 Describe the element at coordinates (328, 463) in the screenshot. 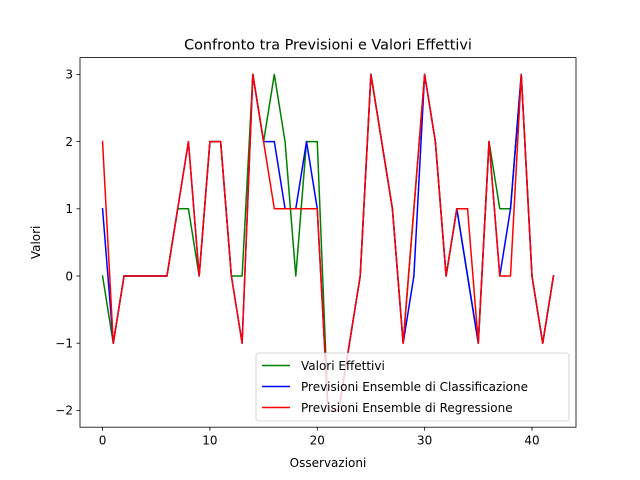

I see `x-axis-title: Osservazioni` at that location.